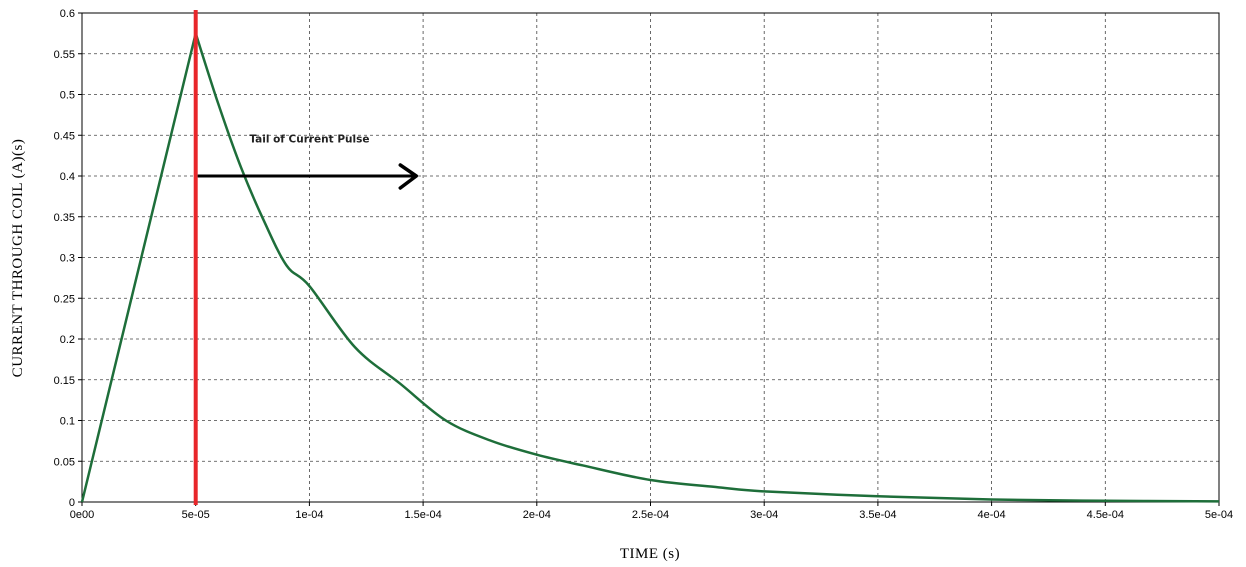 The width and height of the screenshot is (1246, 567). Describe the element at coordinates (72, 503) in the screenshot. I see `y-tick-label: 0` at that location.